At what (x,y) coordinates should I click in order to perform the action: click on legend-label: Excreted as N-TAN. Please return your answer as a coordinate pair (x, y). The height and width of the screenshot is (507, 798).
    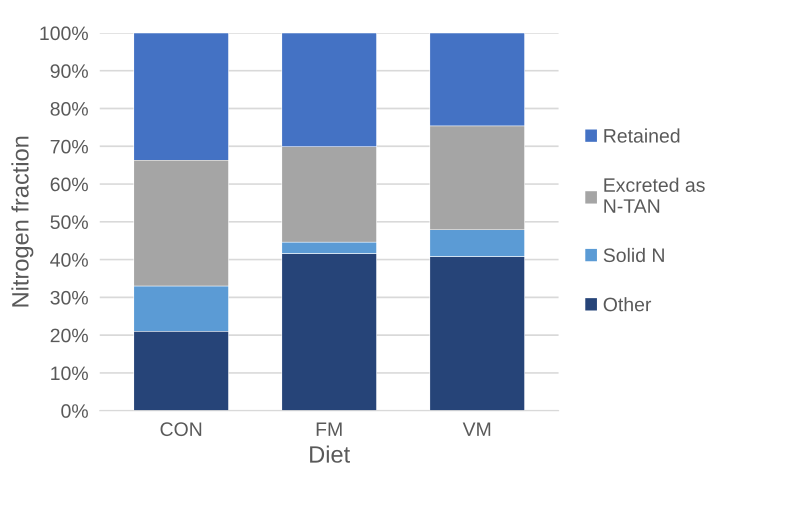
    Looking at the image, I should click on (654, 195).